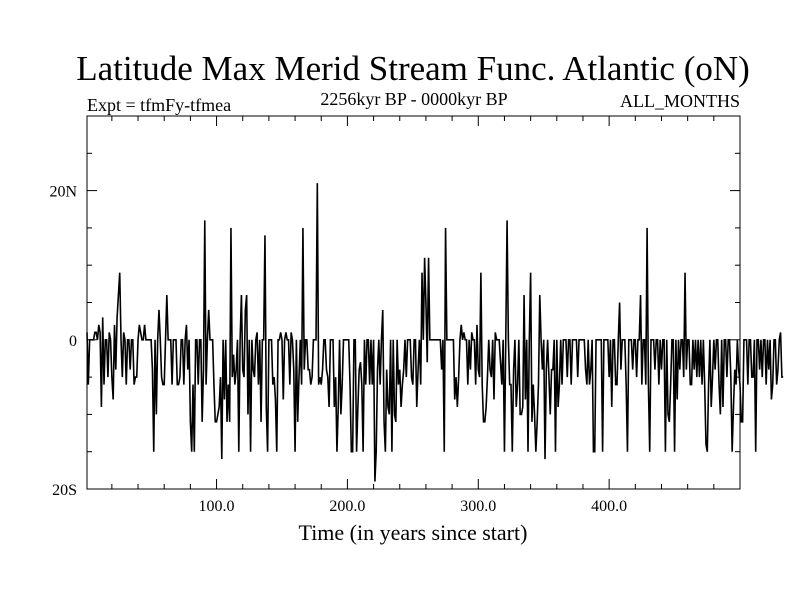 The height and width of the screenshot is (600, 800). What do you see at coordinates (680, 101) in the screenshot?
I see `chart-subtitle-right: ALL_MONTHS` at bounding box center [680, 101].